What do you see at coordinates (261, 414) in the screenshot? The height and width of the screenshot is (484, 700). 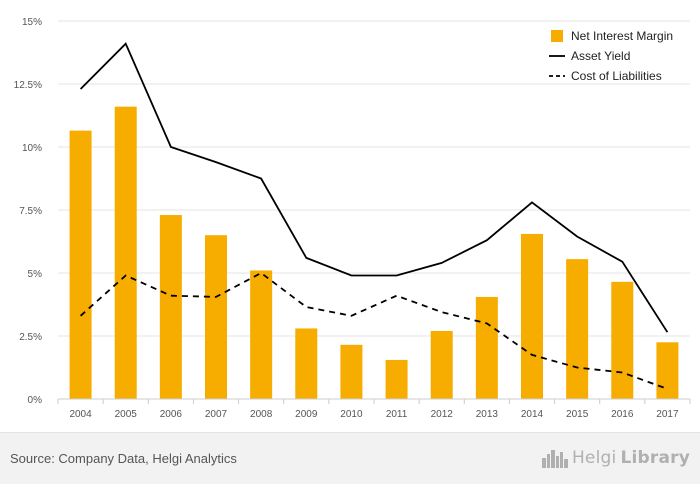 I see `x-tick-label: 2008` at bounding box center [261, 414].